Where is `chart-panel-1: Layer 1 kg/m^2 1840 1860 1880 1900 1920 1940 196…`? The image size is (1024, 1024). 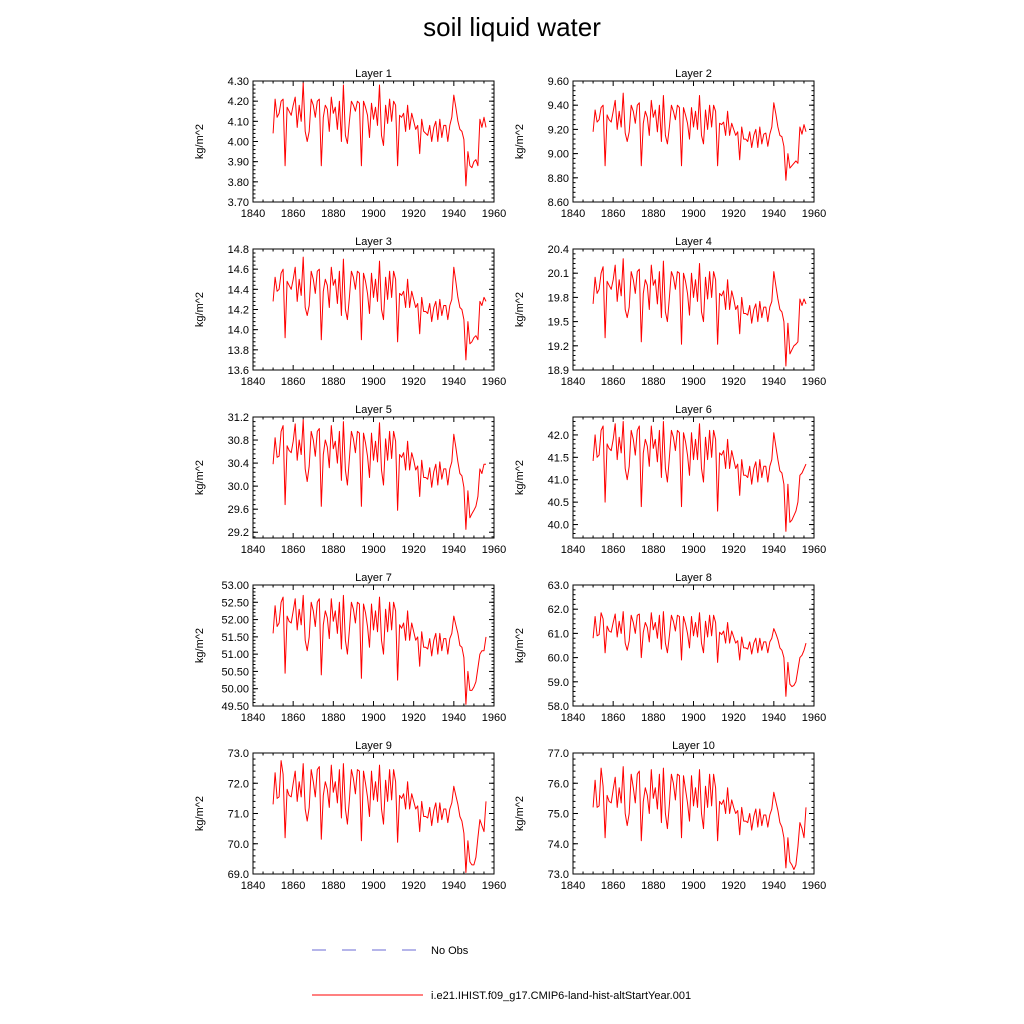 chart-panel-1: Layer 1 kg/m^2 1840 1860 1880 1900 1920 1940 196… is located at coordinates (350, 144).